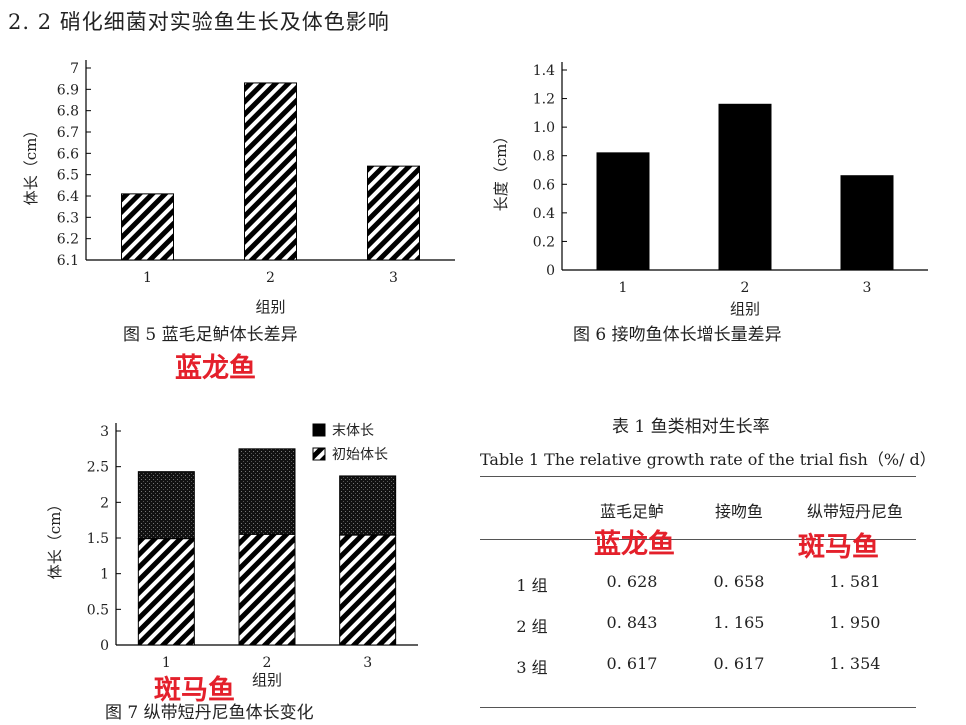 This screenshot has width=966, height=725. Describe the element at coordinates (855, 663) in the screenshot. I see `table-cell: 1. 354` at that location.